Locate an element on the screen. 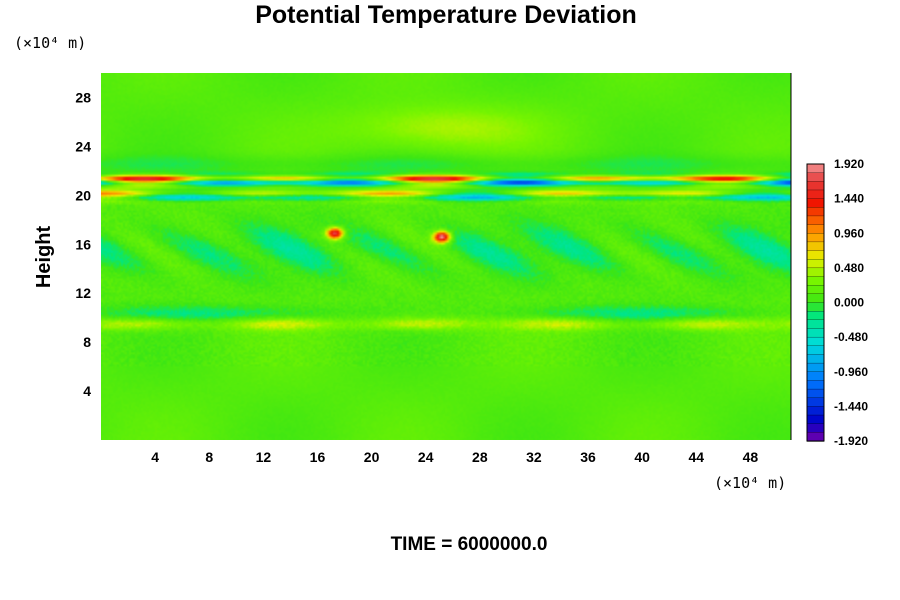 The height and width of the screenshot is (600, 900). y-axis-label: Height is located at coordinates (44, 257).